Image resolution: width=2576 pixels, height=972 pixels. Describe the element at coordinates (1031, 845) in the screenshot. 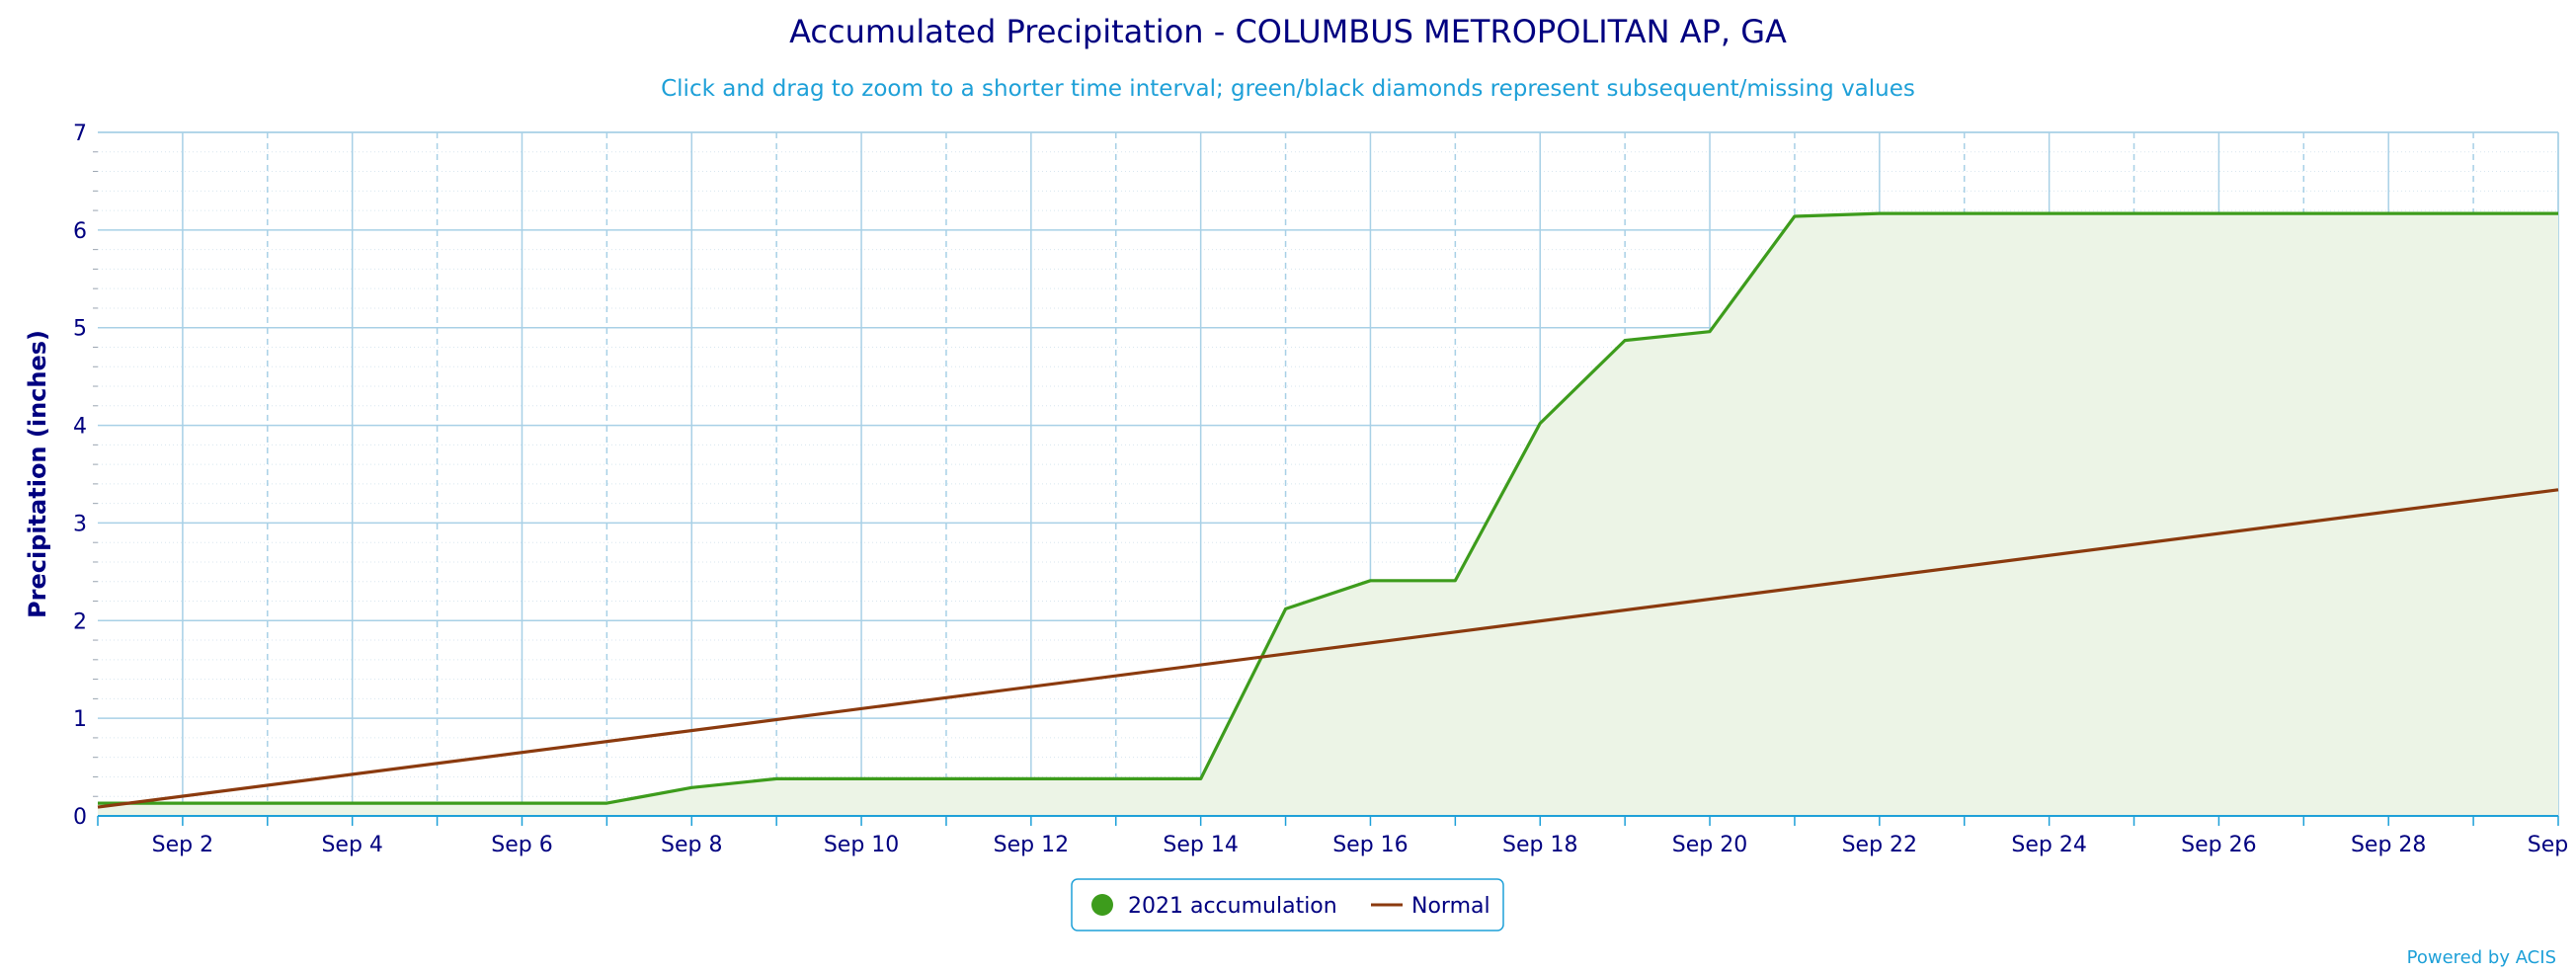

I see `x-tick-label: Sep 12` at that location.